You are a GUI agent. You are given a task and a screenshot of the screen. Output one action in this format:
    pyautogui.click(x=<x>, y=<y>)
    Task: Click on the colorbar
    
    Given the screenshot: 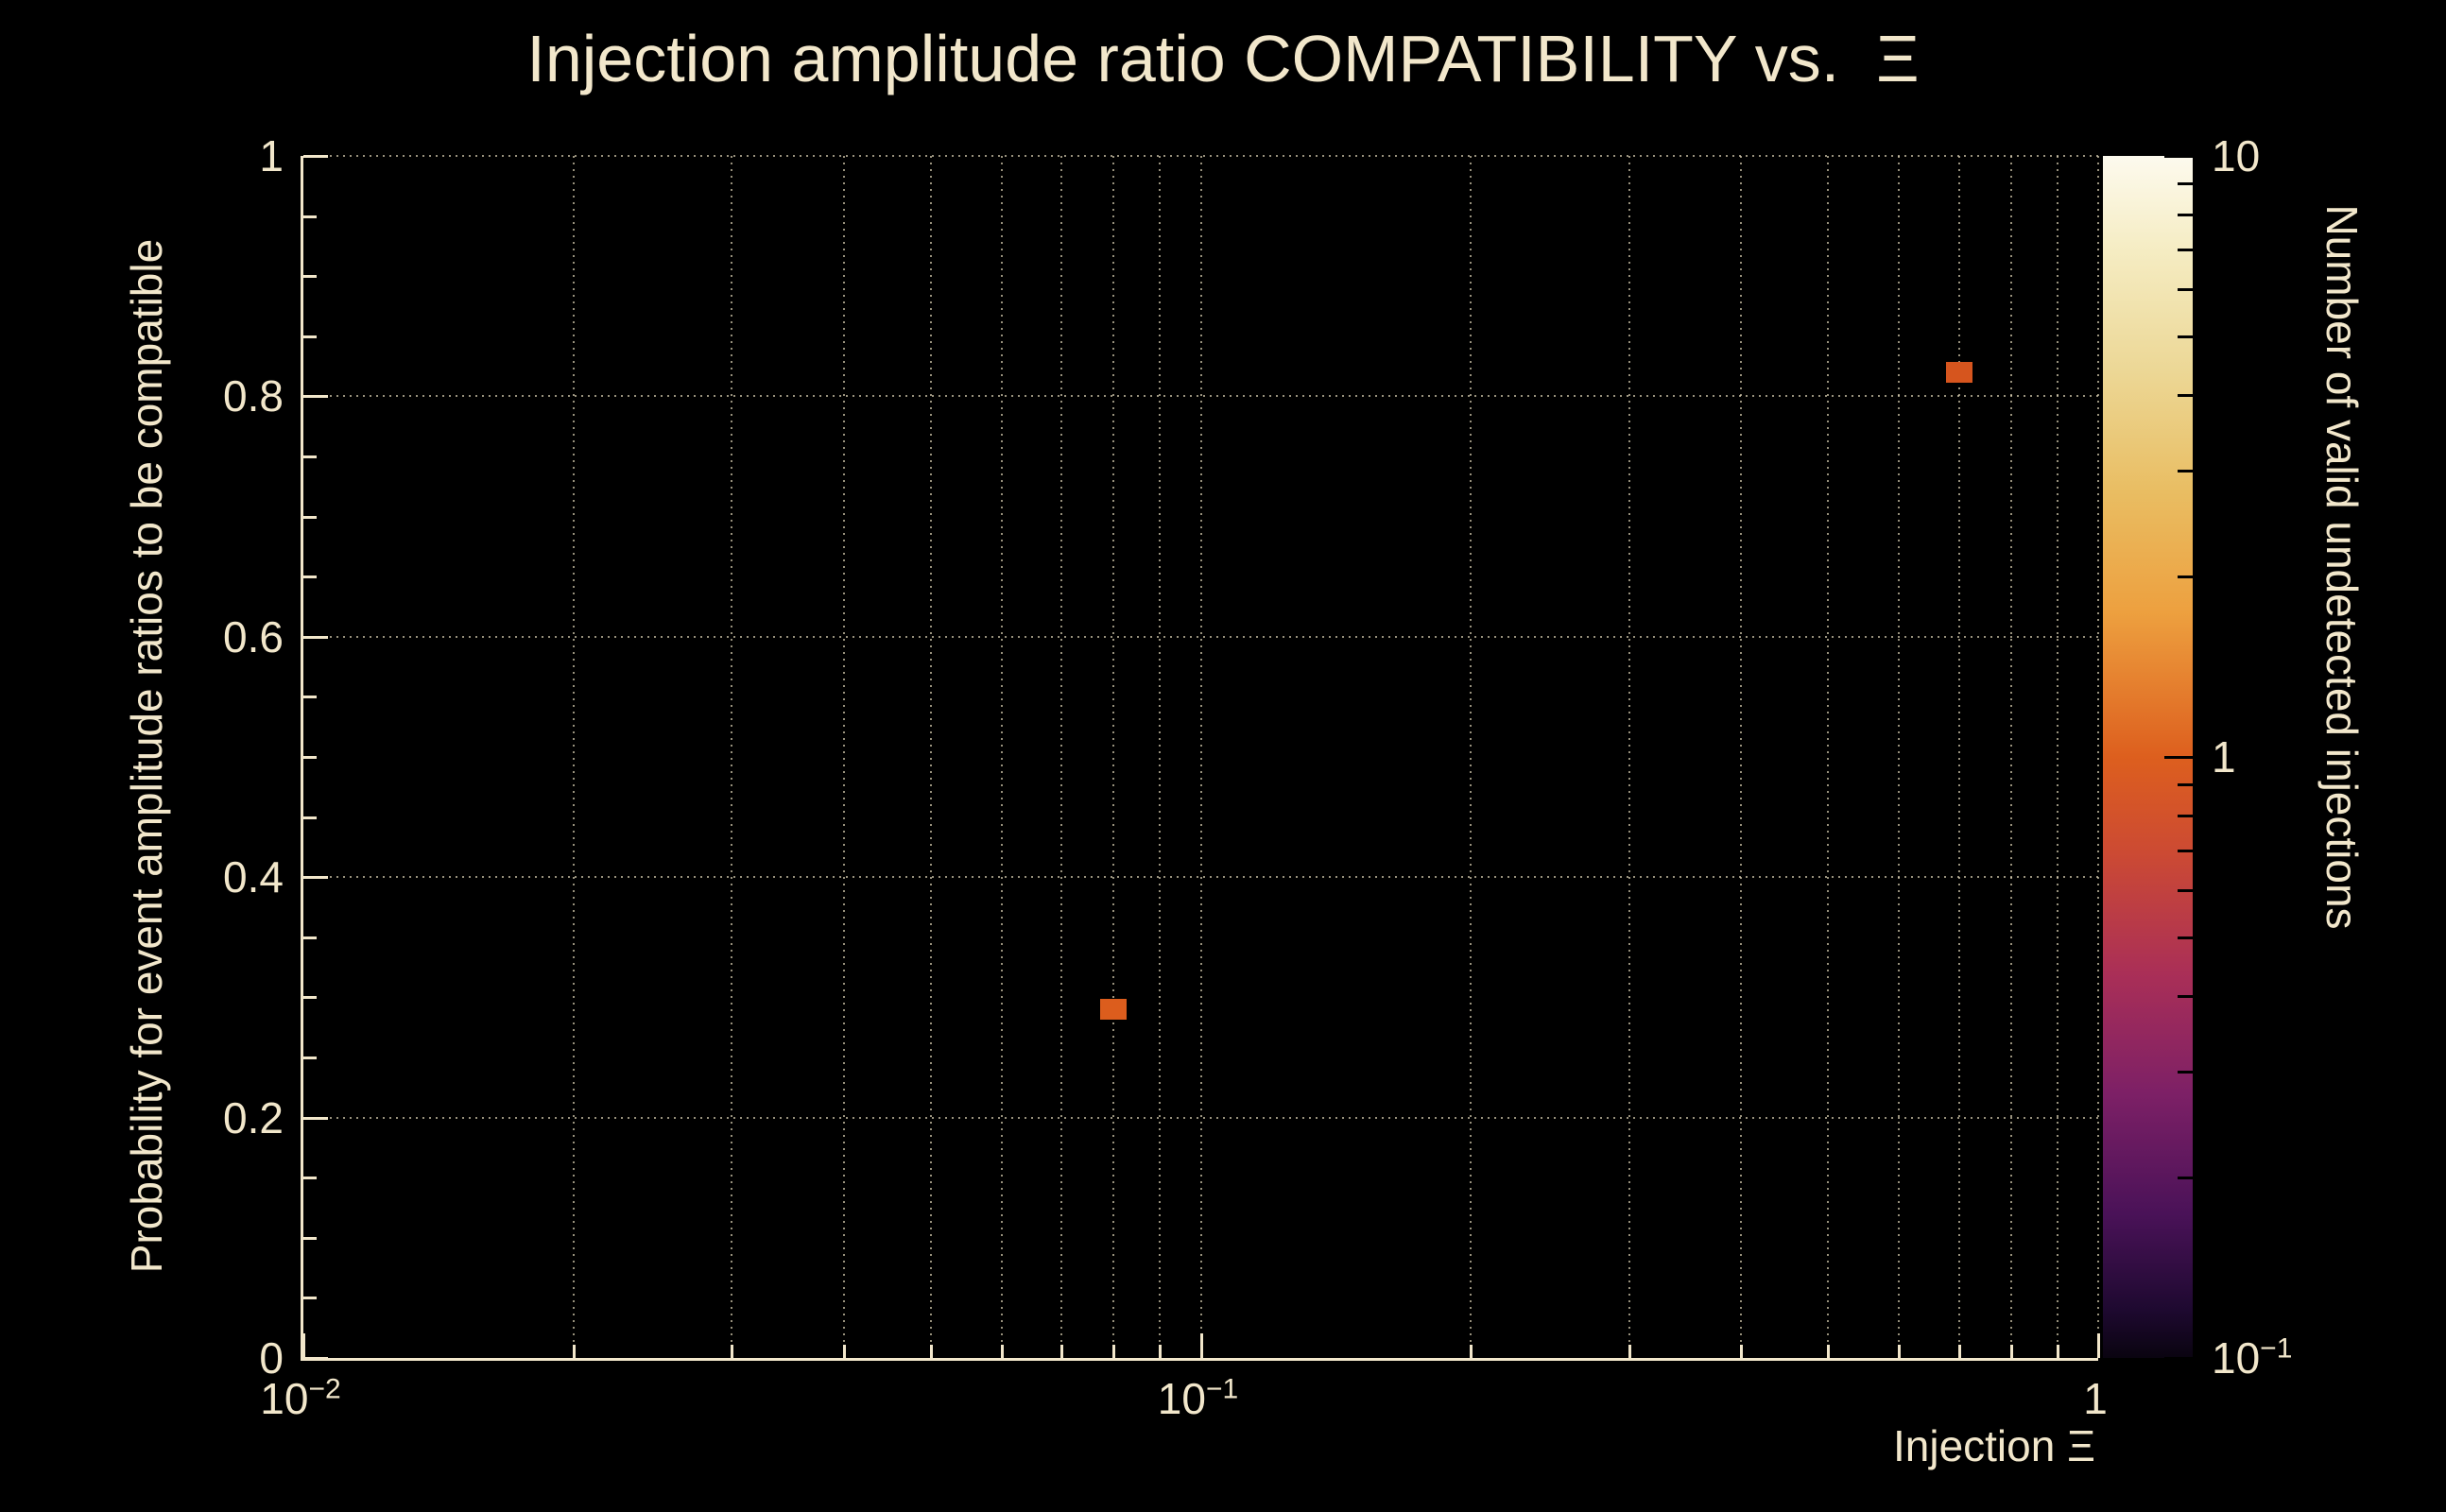 What is the action you would take?
    pyautogui.click(x=2148, y=757)
    